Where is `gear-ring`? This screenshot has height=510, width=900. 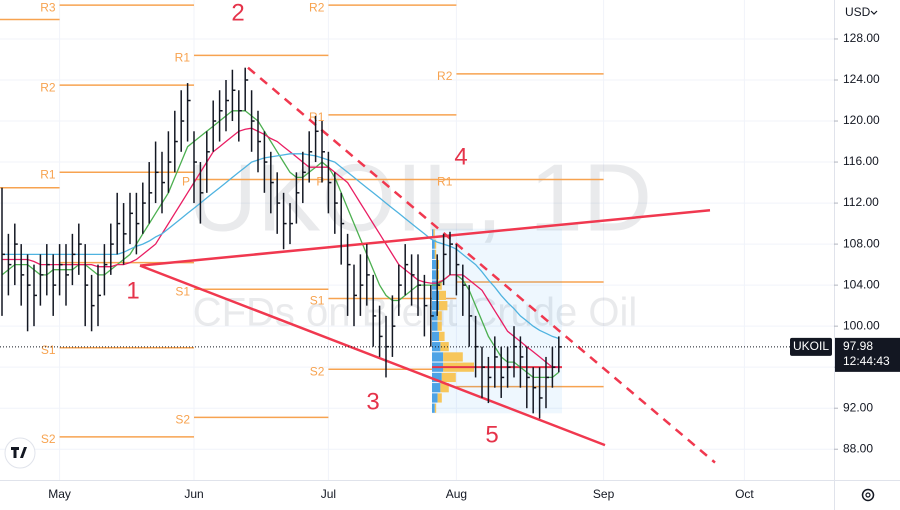 gear-ring is located at coordinates (868, 495).